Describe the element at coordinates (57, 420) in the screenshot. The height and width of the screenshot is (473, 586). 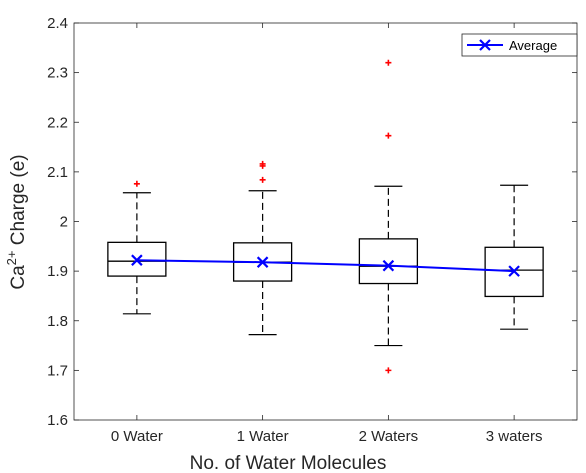
I see `y-tick-label: 1.6` at that location.